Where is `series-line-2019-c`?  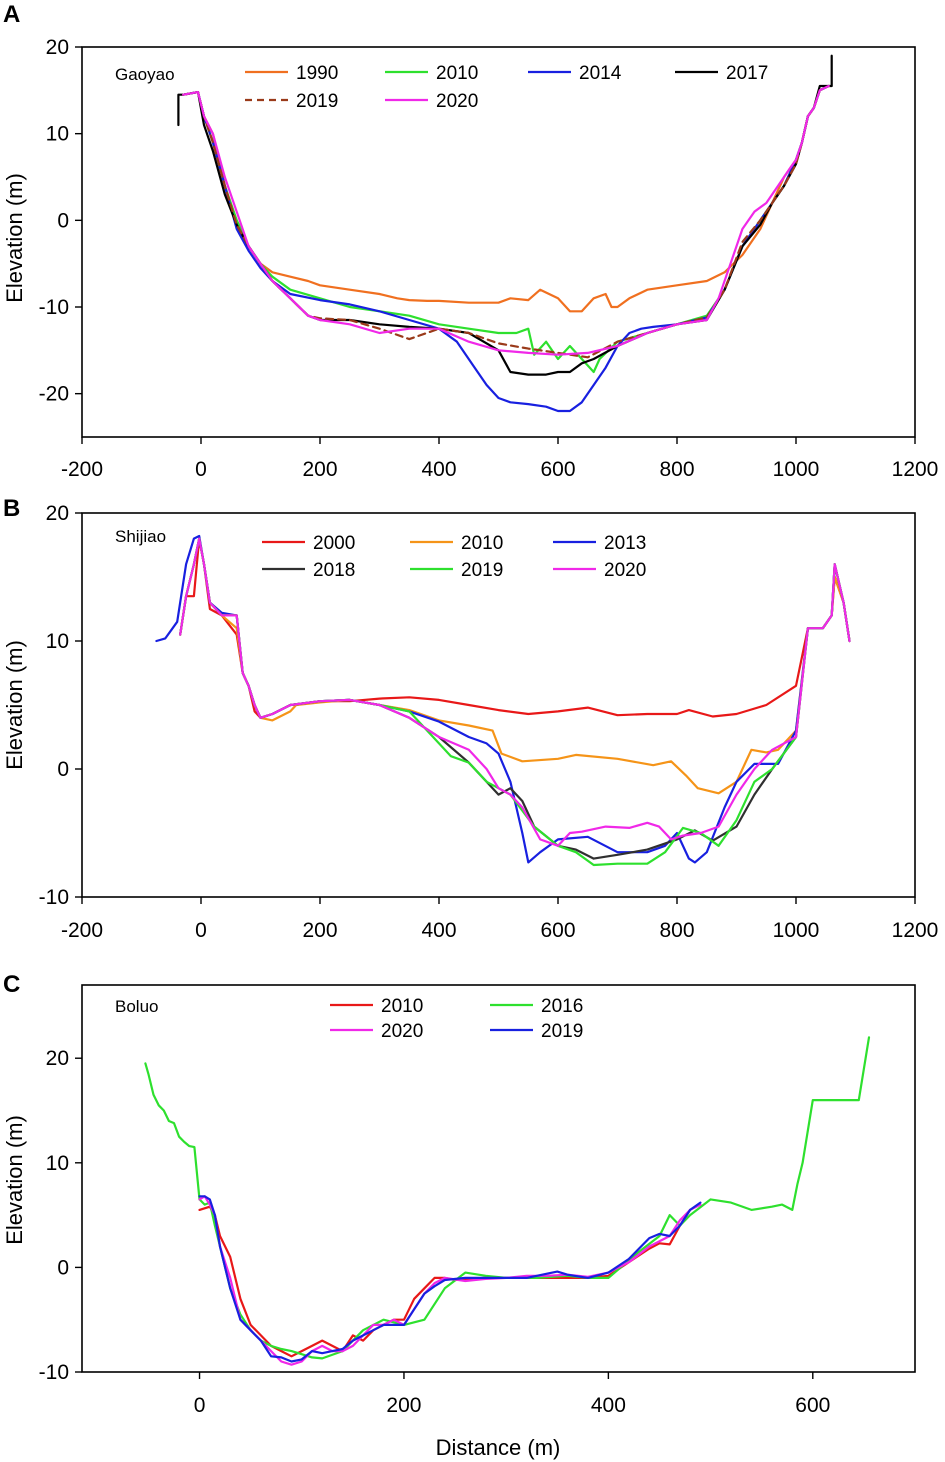
series-line-2019-c is located at coordinates (450, 1279).